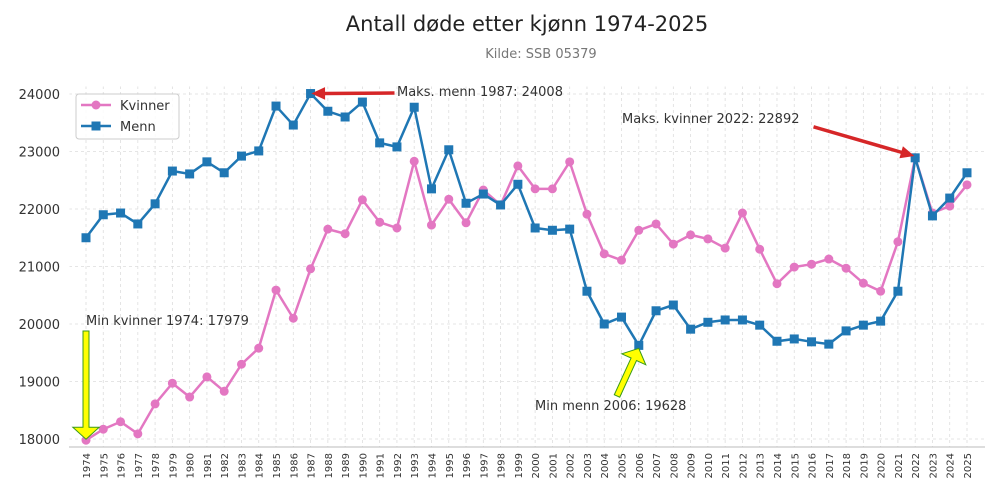 The image size is (1000, 500). Describe the element at coordinates (864, 465) in the screenshot. I see `x-tick-label: 2019` at that location.